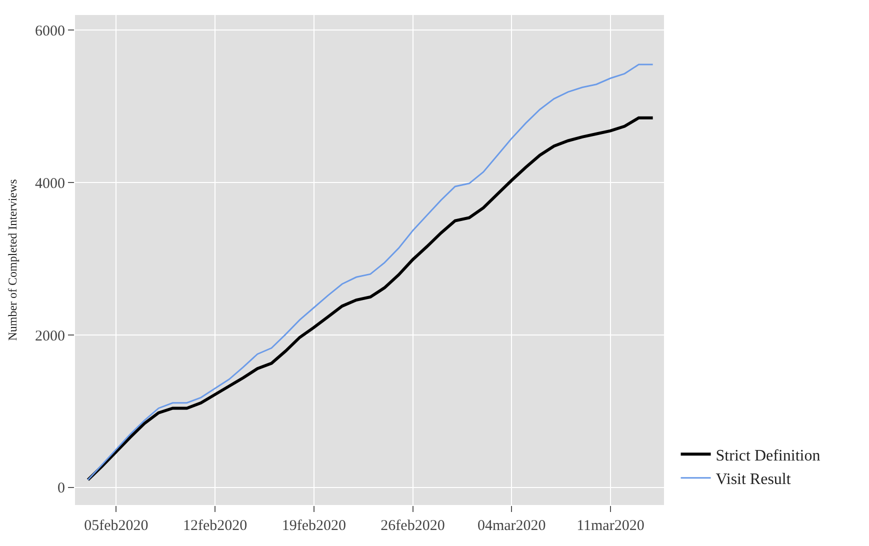 The height and width of the screenshot is (546, 869). What do you see at coordinates (116, 526) in the screenshot?
I see `x-tick-label: 05feb2020` at bounding box center [116, 526].